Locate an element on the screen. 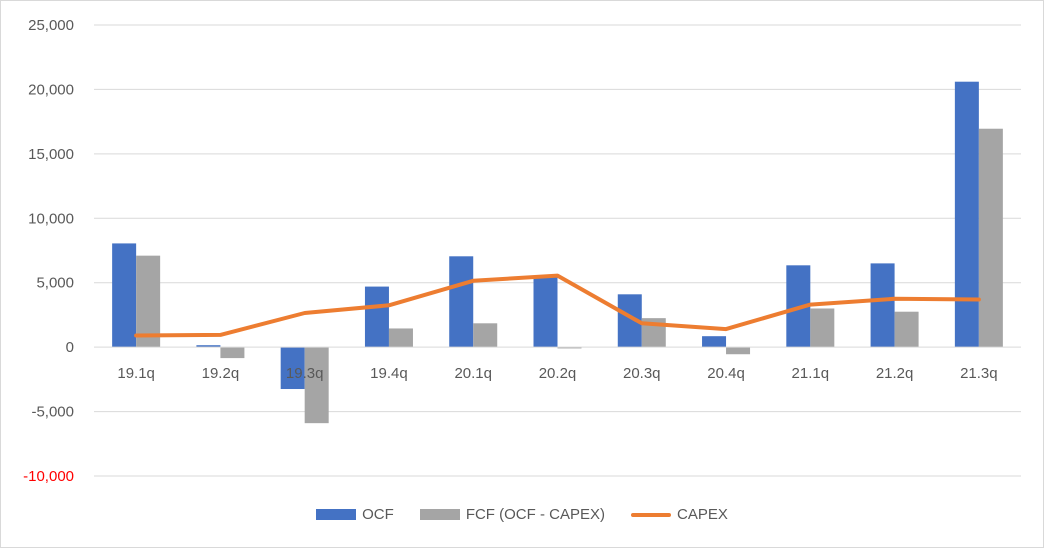  legend-item-capex: CAPEX is located at coordinates (679, 514).